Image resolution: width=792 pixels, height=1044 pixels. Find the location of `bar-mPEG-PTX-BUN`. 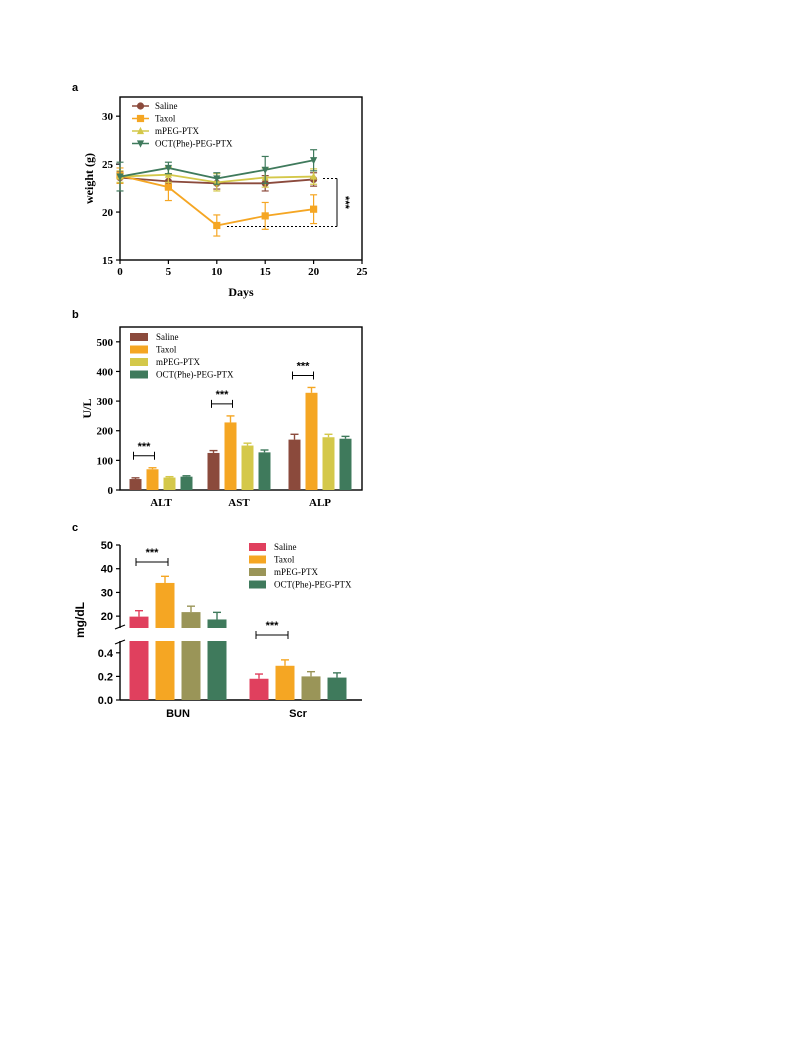

bar-mPEG-PTX-BUN is located at coordinates (191, 620).